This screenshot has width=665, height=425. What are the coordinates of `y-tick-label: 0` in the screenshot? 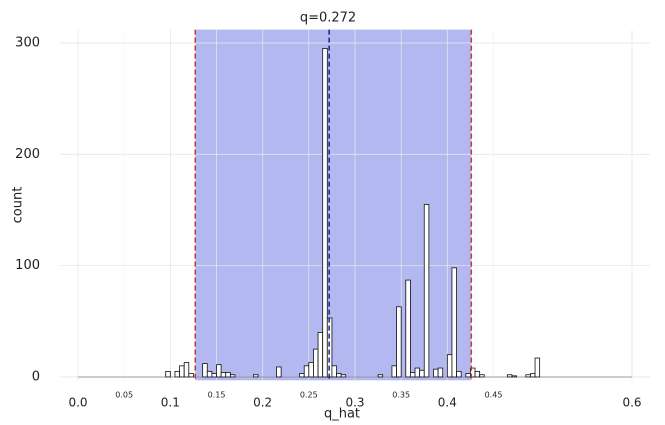 It's located at (36, 376).